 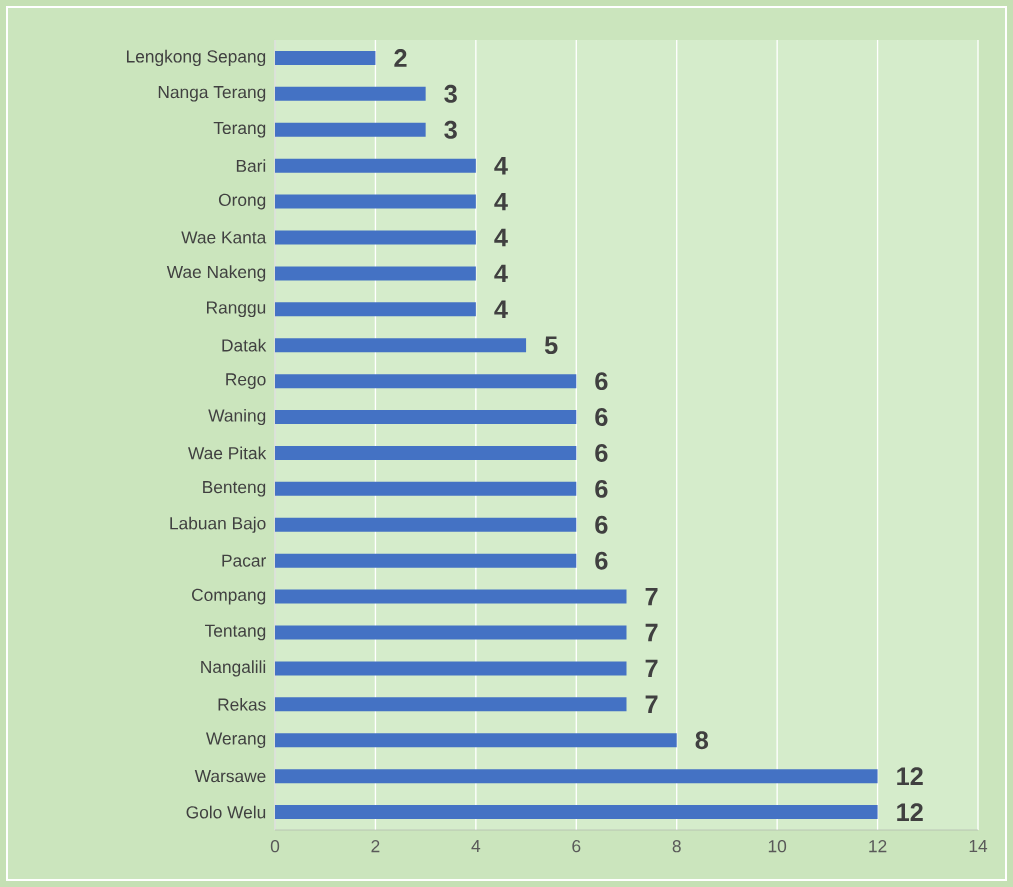 I want to click on data-label: 2, so click(x=400, y=58).